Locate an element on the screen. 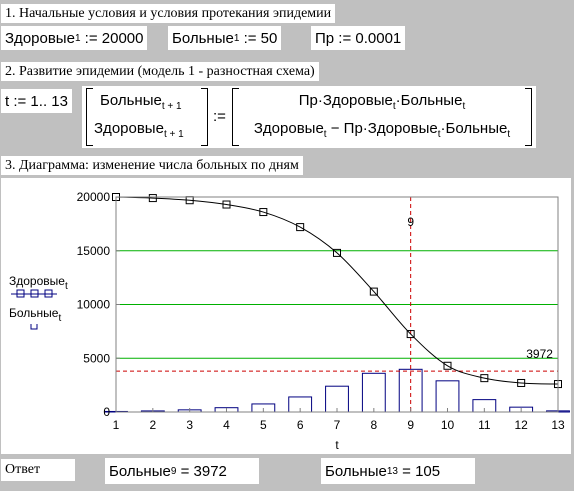 This screenshot has height=491, width=574. legend-sick-marker is located at coordinates (34, 327).